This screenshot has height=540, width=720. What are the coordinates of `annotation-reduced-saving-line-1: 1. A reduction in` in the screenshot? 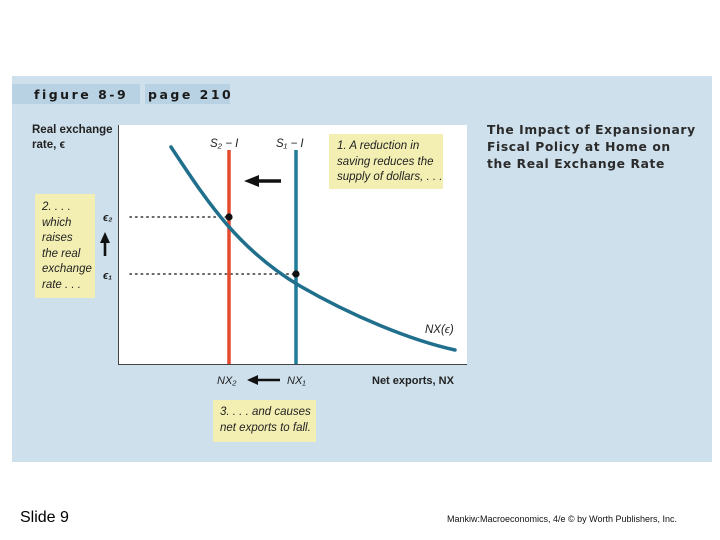 It's located at (378, 146).